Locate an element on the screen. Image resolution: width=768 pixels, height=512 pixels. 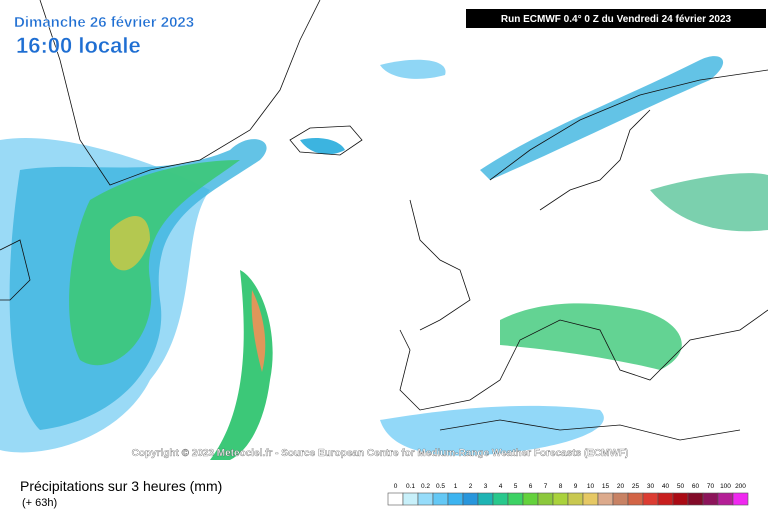
legend-label: 9 is located at coordinates (576, 486).